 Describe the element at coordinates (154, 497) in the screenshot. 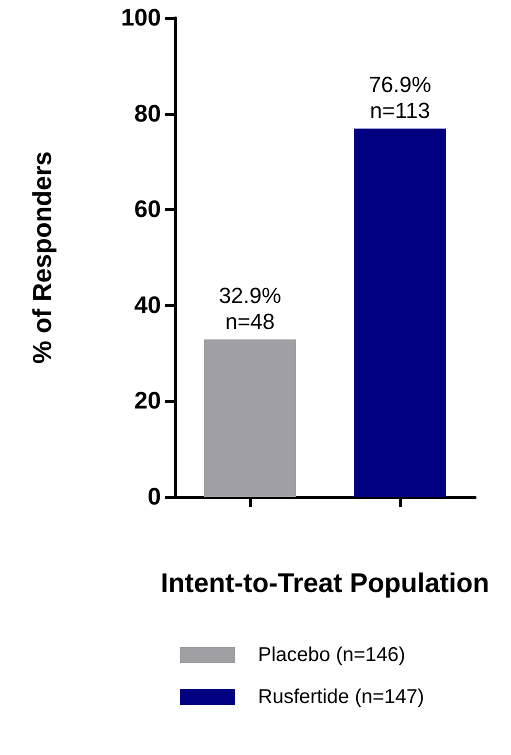

I see `y-tick-label: 0` at that location.